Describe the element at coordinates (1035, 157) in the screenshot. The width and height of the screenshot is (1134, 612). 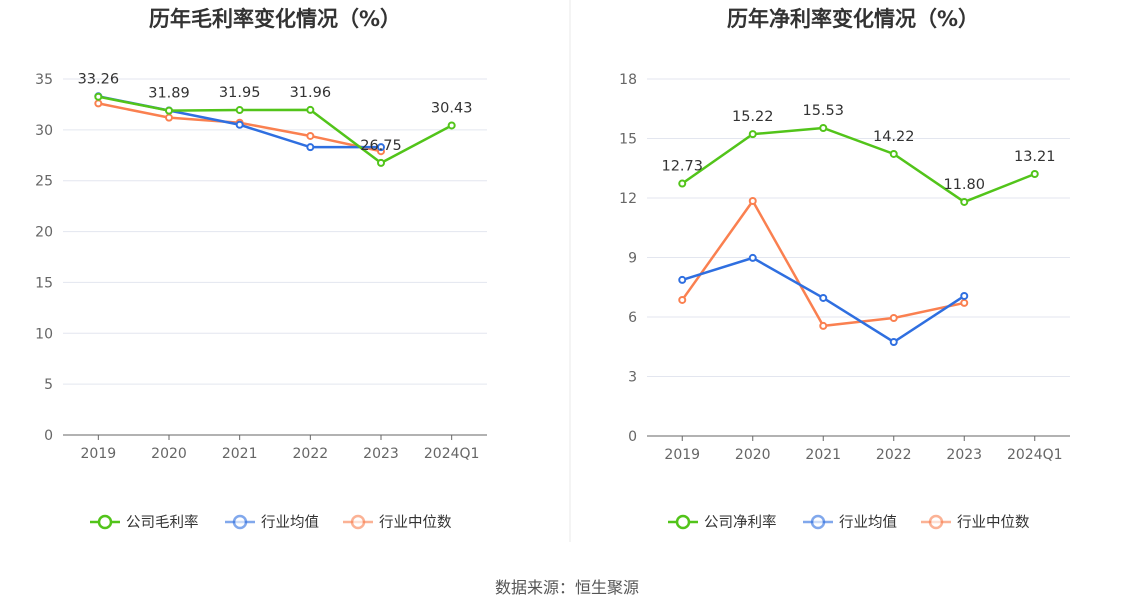
I see `data-label: 13.21` at that location.